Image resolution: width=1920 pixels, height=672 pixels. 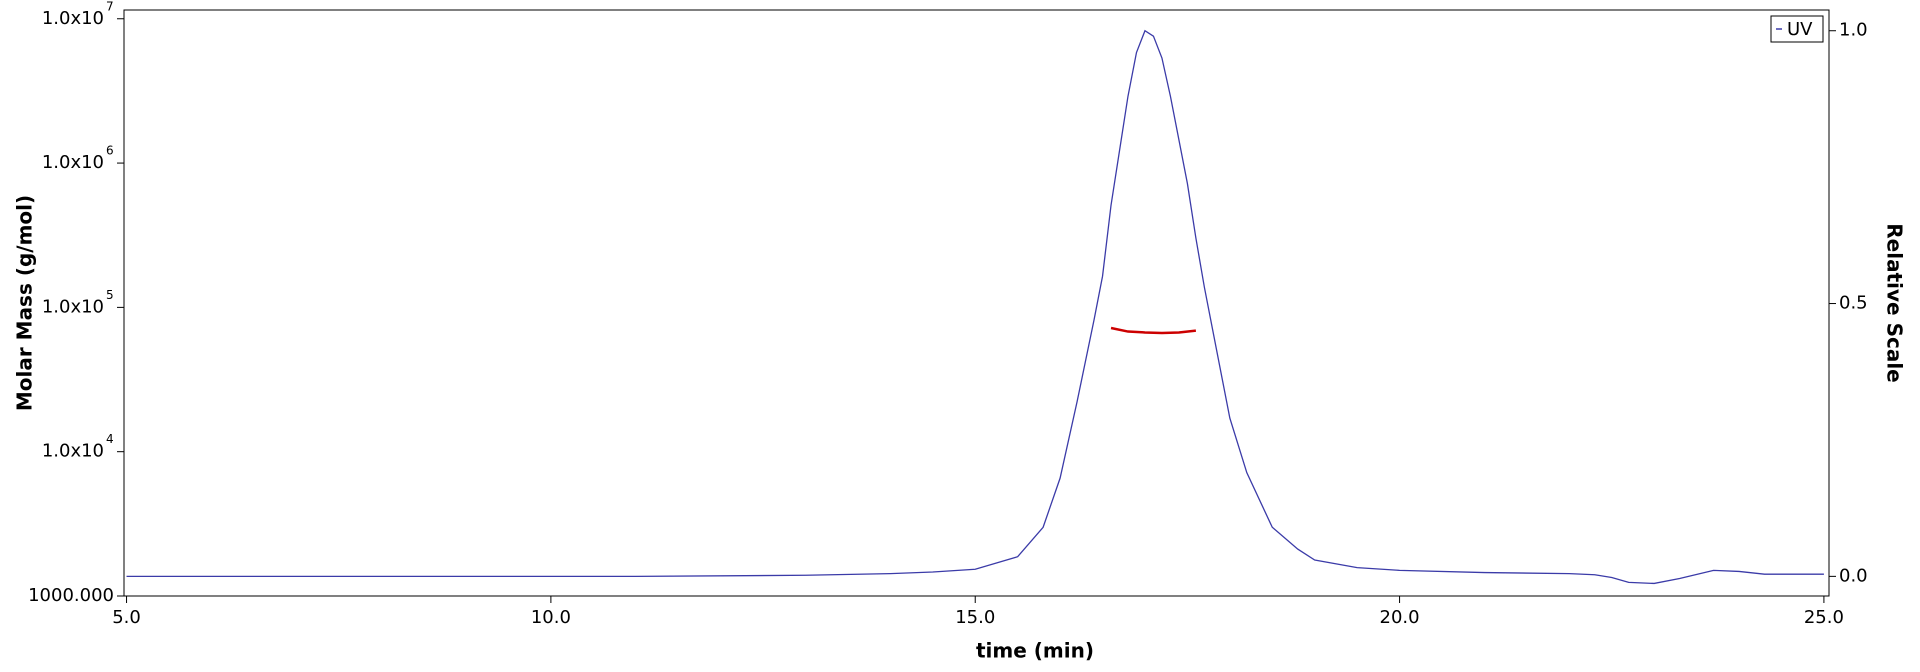 What do you see at coordinates (1035, 651) in the screenshot?
I see `x-axis-title: time (min)` at bounding box center [1035, 651].